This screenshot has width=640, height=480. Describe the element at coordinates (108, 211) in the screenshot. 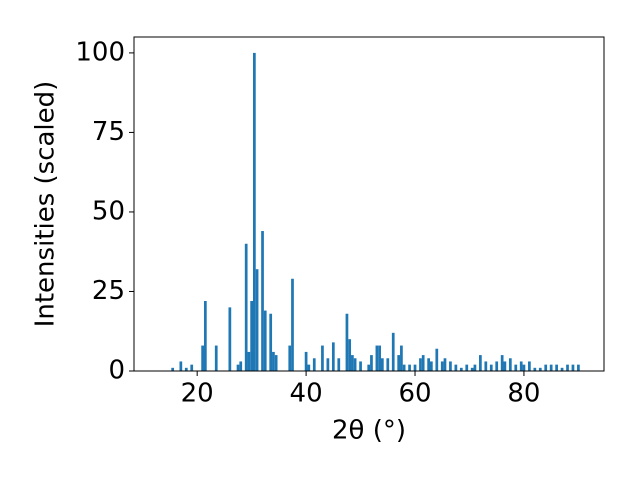

I see `y-tick-label: 50` at that location.